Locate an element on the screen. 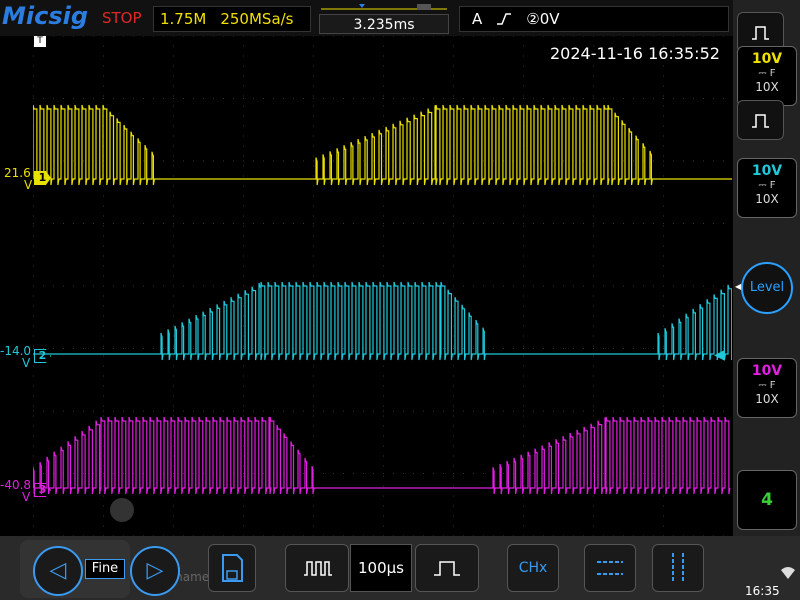 Image resolution: width=800 pixels, height=600 pixels. ch3-offset-label: -40.8 V is located at coordinates (15, 491).